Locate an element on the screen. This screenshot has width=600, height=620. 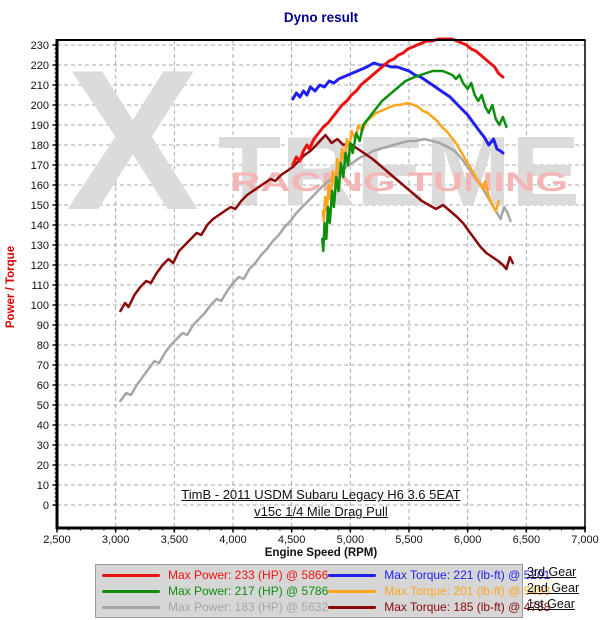
svg-text: TREME is located at coordinates (399, 171).